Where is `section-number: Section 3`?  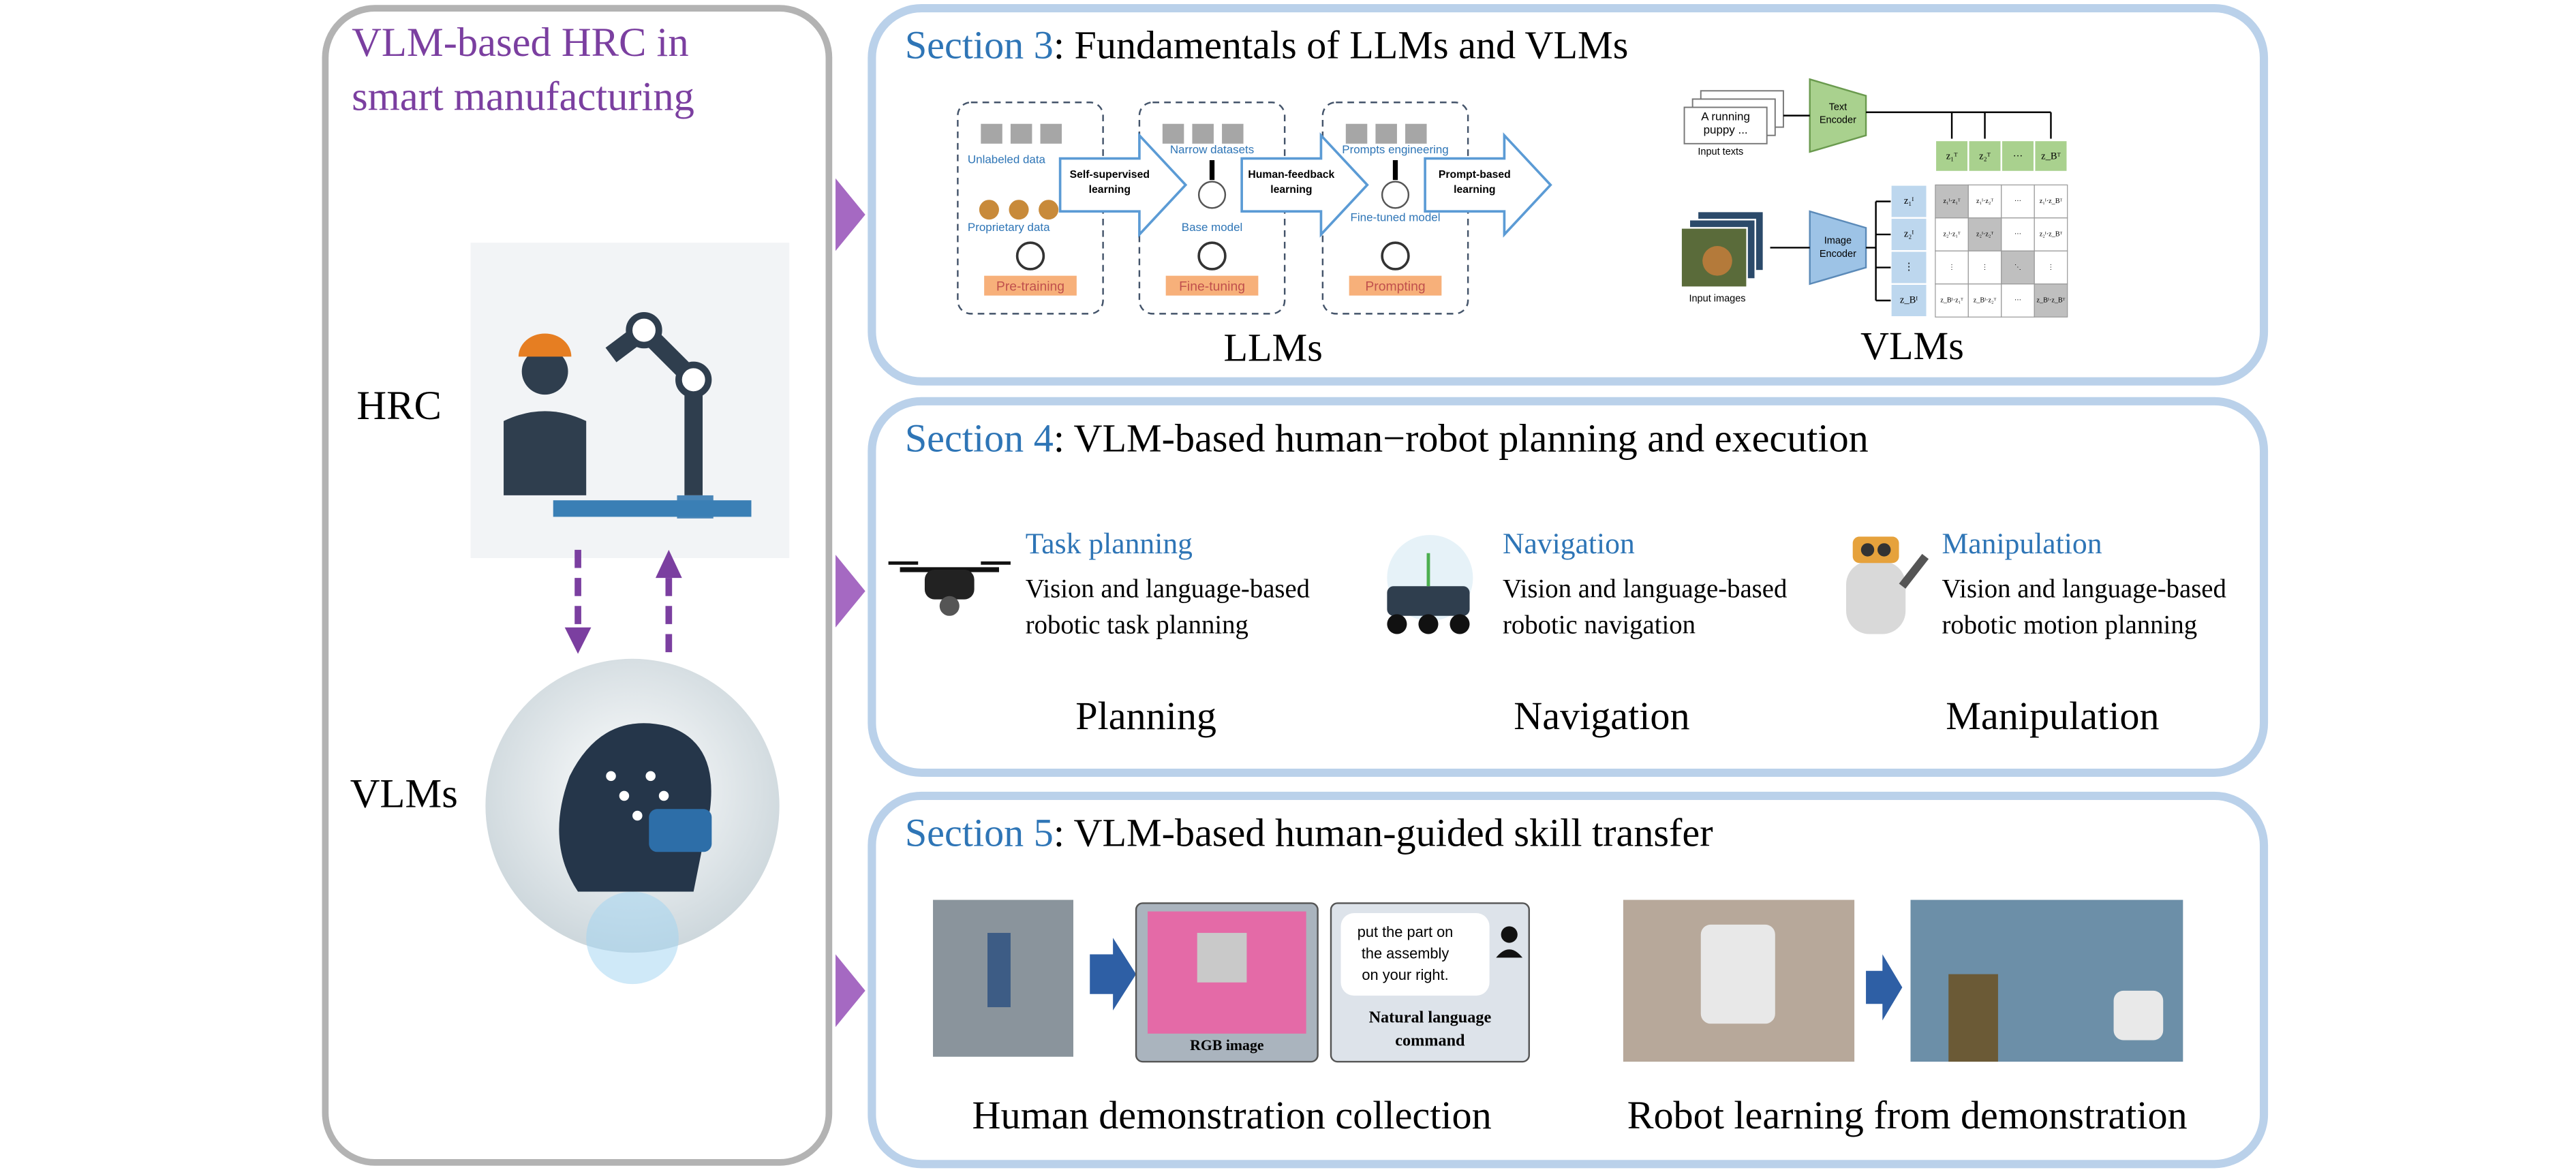 section-number: Section 3 is located at coordinates (979, 45).